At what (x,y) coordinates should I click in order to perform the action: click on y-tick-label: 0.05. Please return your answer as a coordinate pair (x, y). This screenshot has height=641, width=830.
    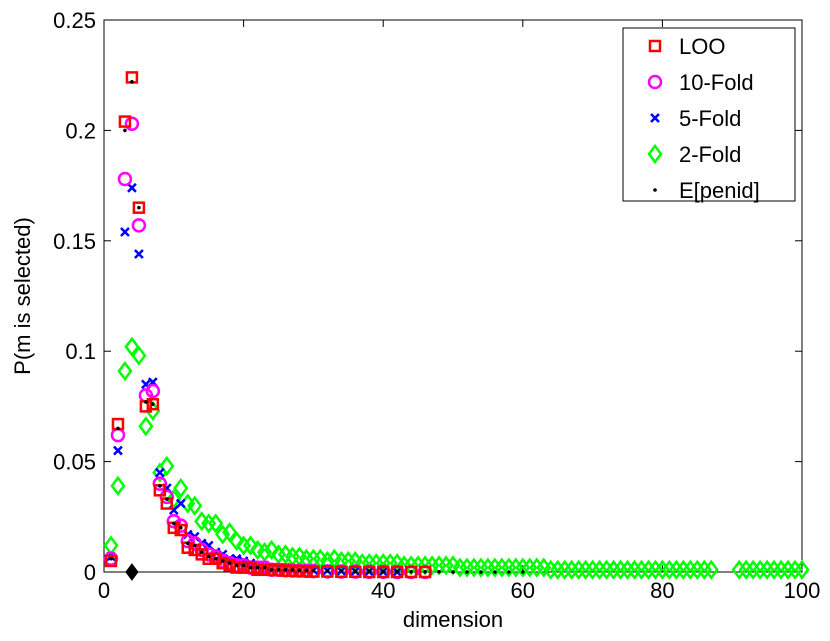
    Looking at the image, I should click on (74, 462).